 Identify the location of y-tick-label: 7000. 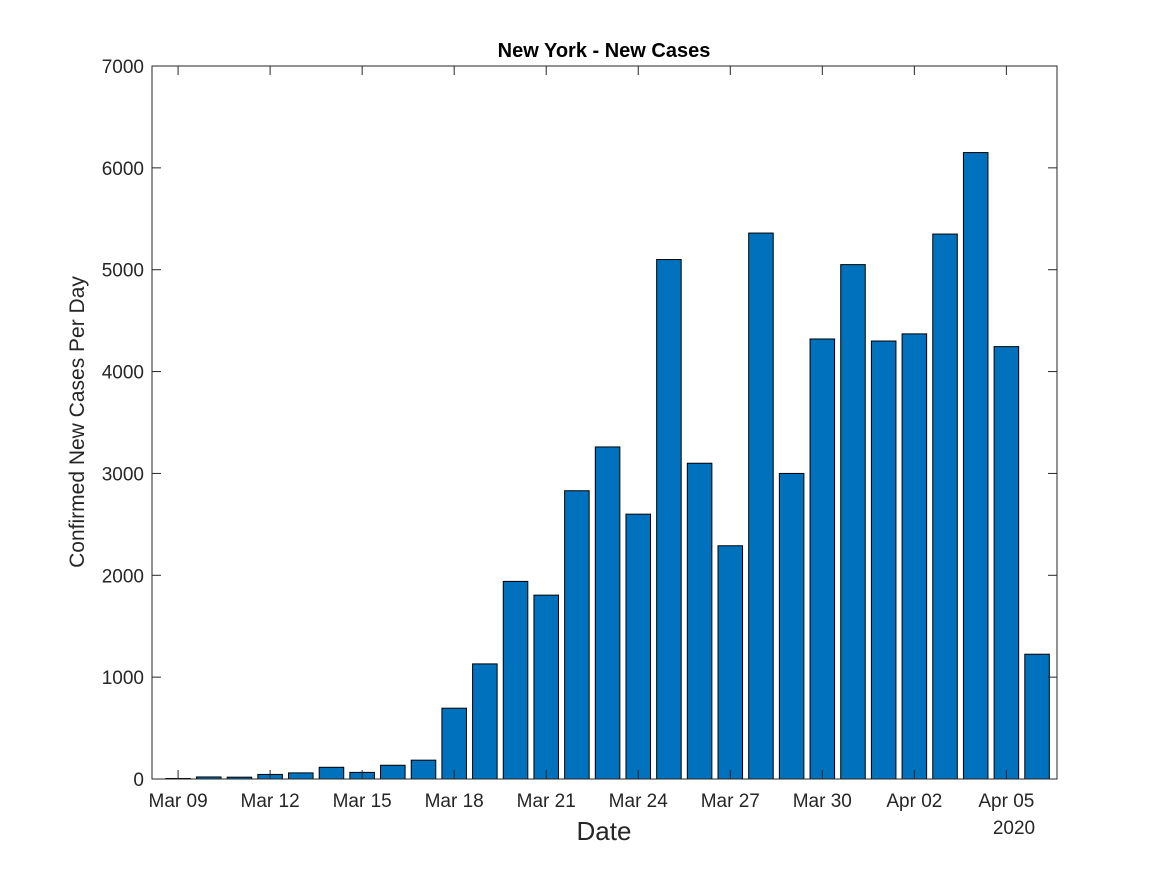
(123, 67).